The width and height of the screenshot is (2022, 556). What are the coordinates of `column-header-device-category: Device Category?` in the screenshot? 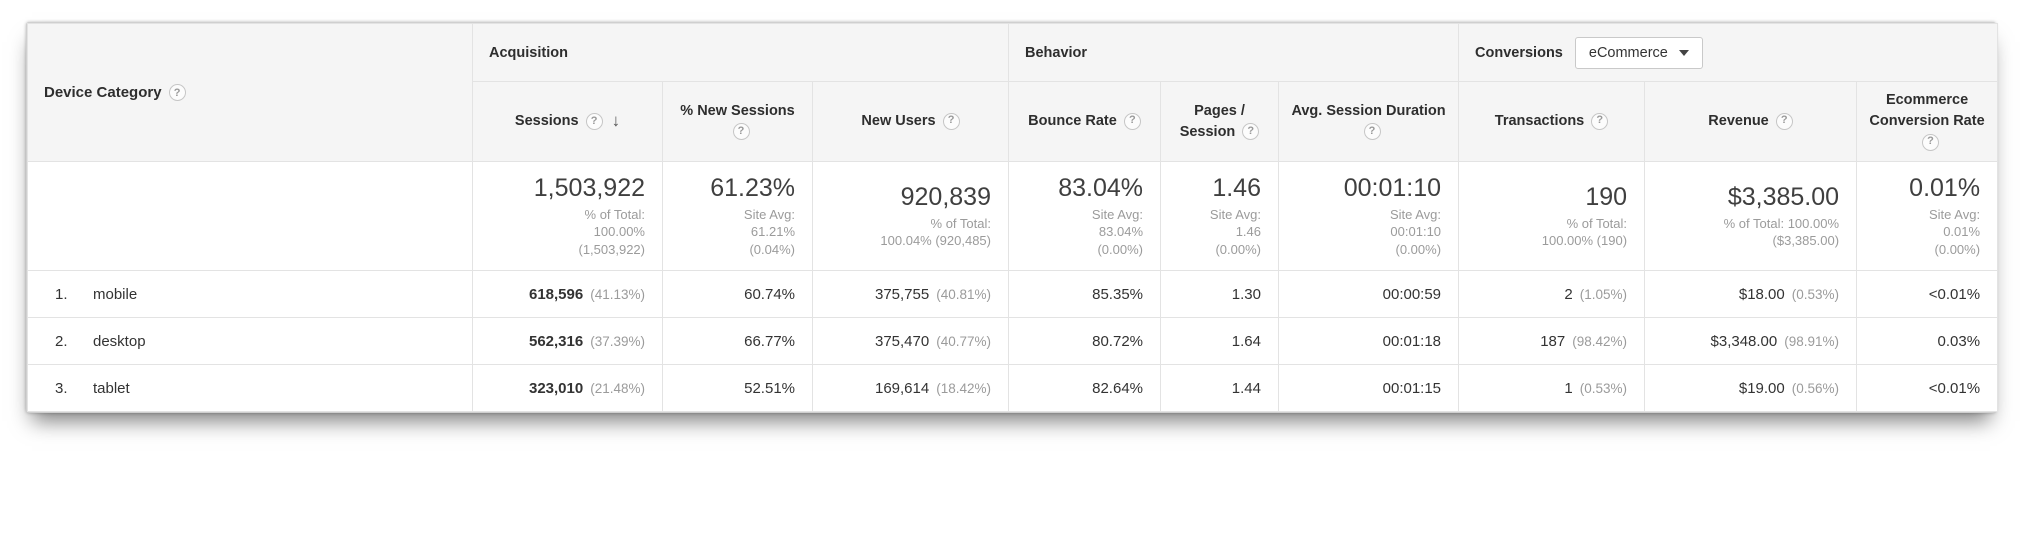 It's located at (250, 92).